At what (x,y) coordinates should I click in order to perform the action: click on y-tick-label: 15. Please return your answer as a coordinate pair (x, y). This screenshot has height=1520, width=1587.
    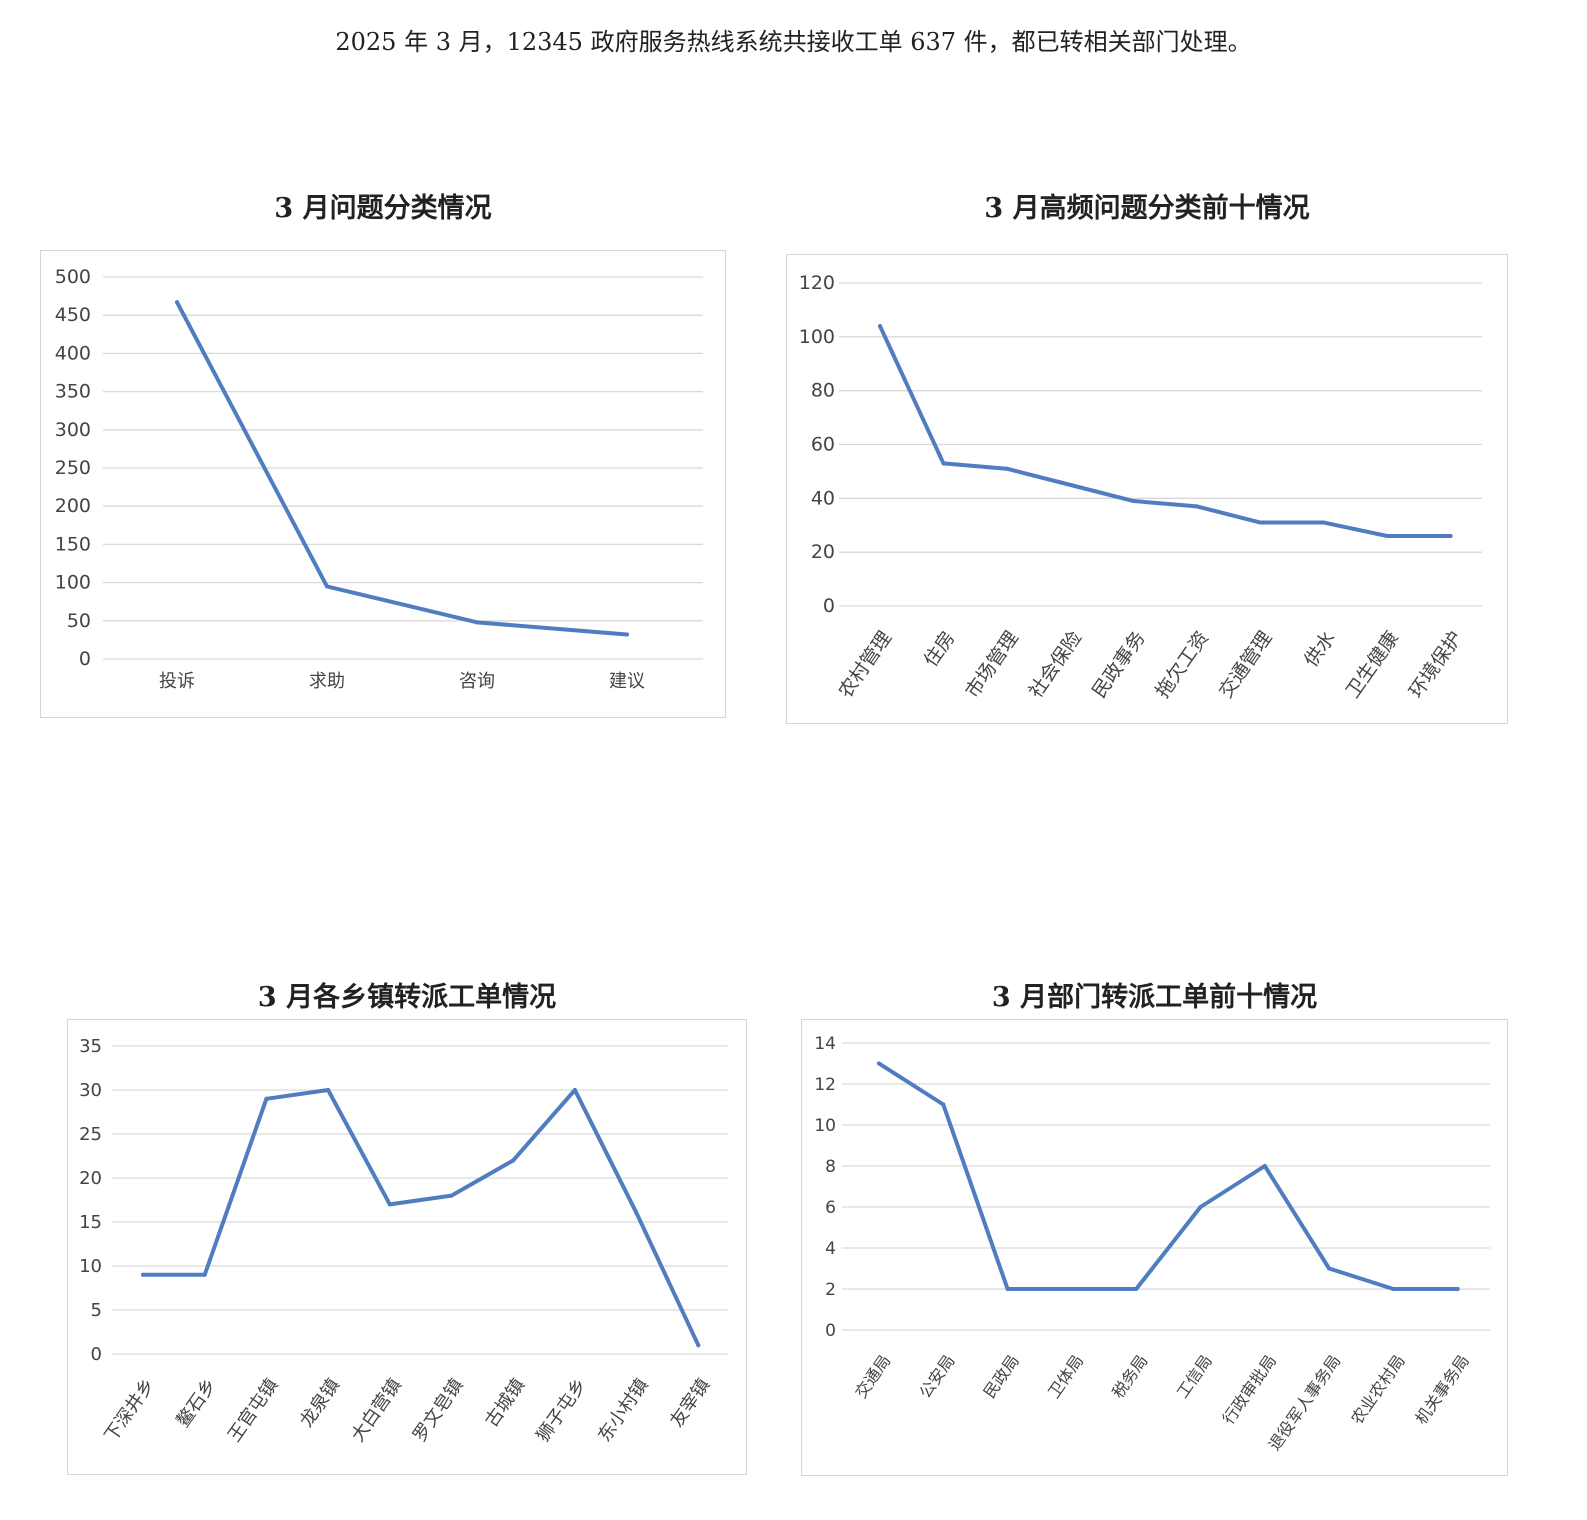
    Looking at the image, I should click on (90, 1222).